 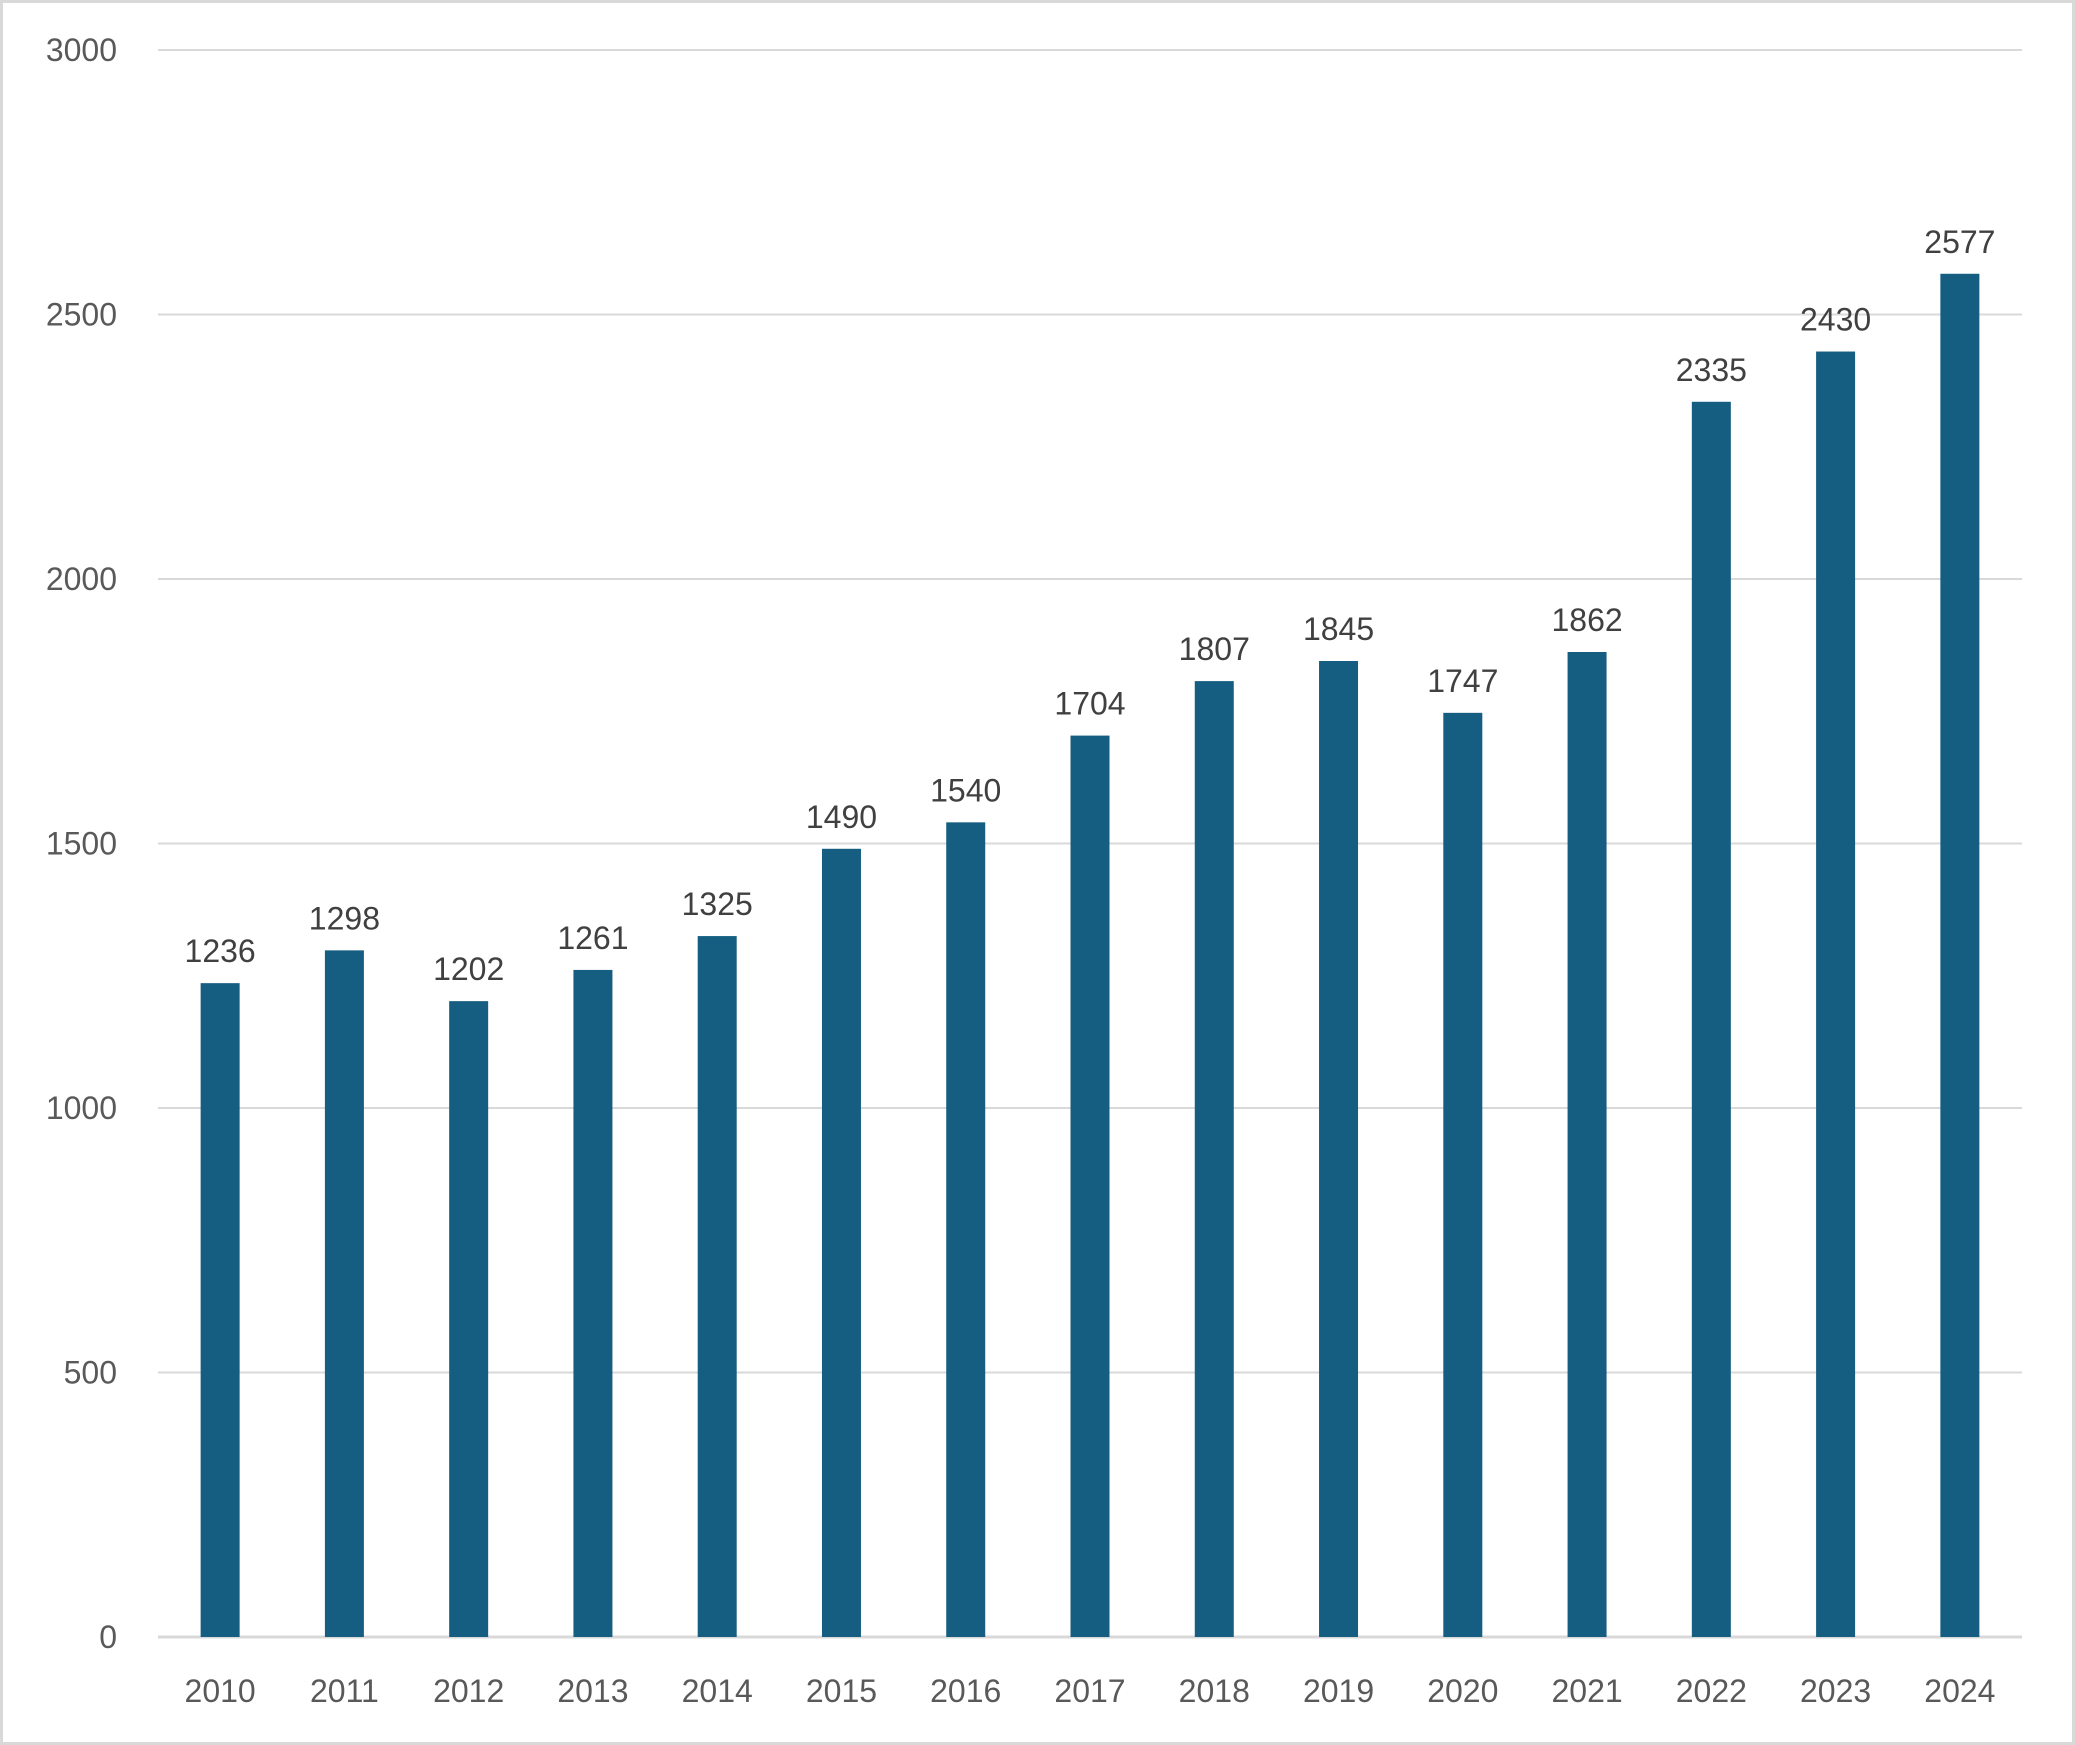 What do you see at coordinates (81, 50) in the screenshot?
I see `y-tick-label: 3000` at bounding box center [81, 50].